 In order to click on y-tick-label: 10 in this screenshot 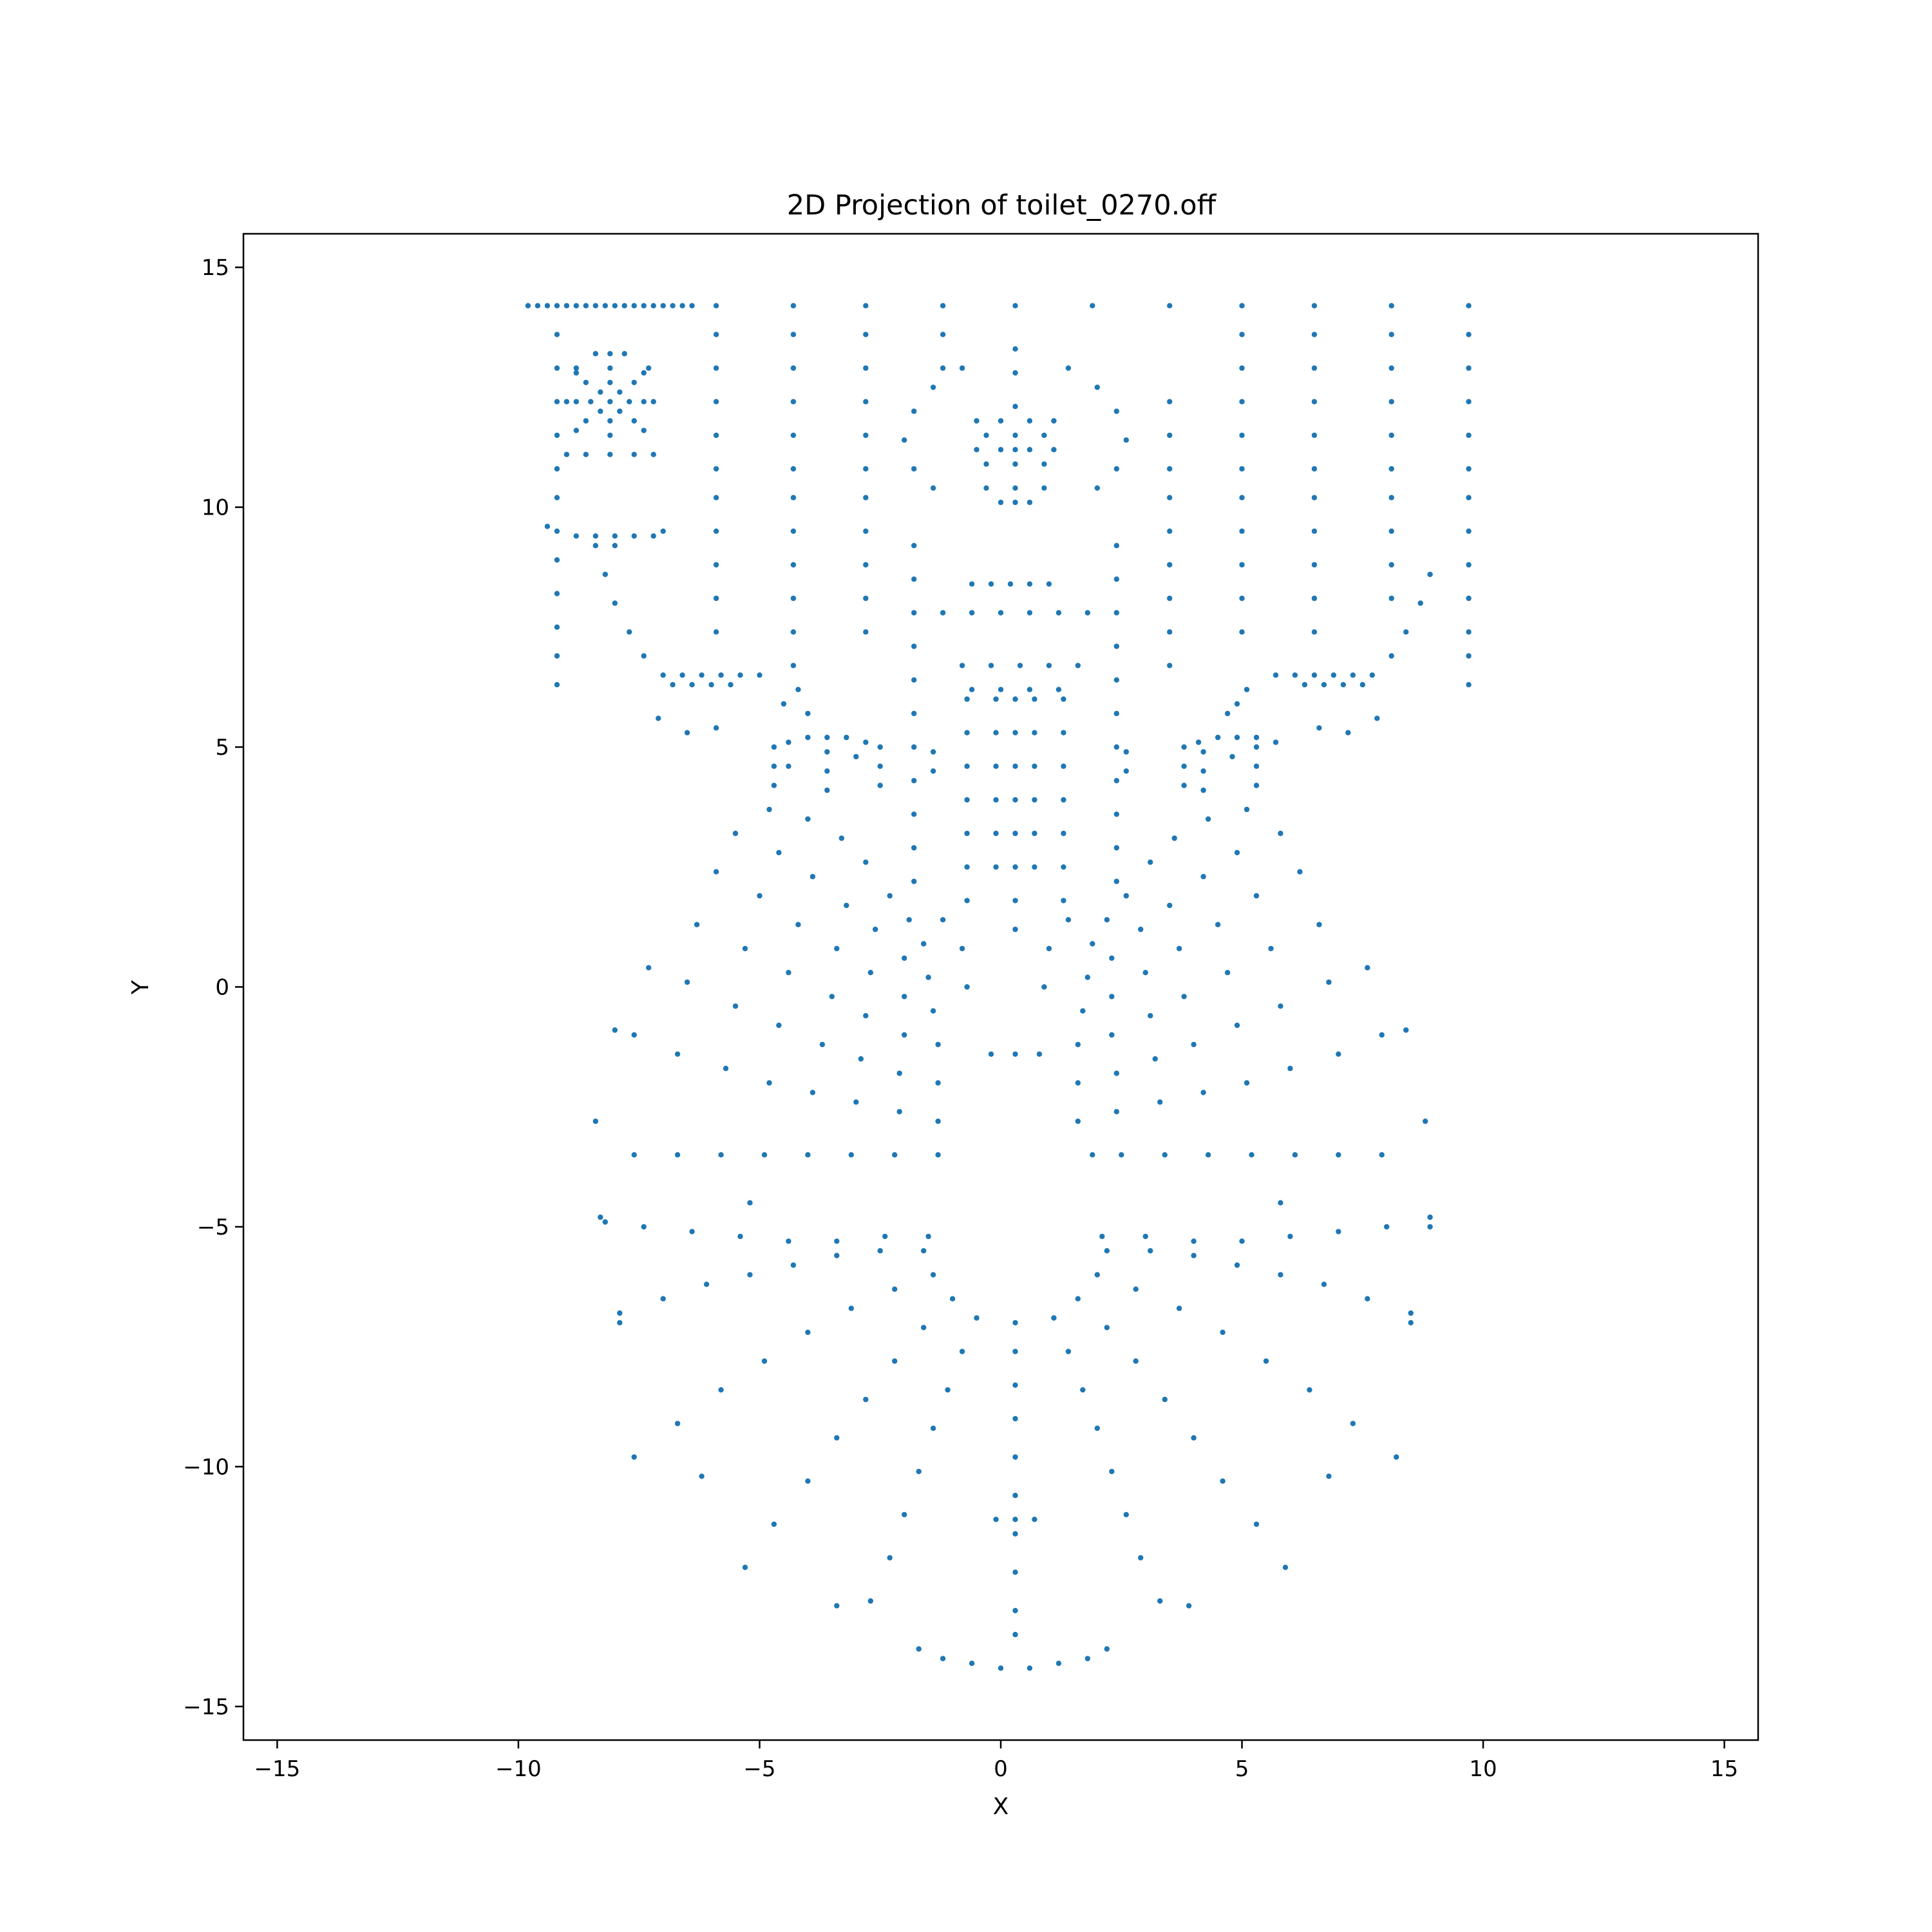, I will do `click(215, 508)`.